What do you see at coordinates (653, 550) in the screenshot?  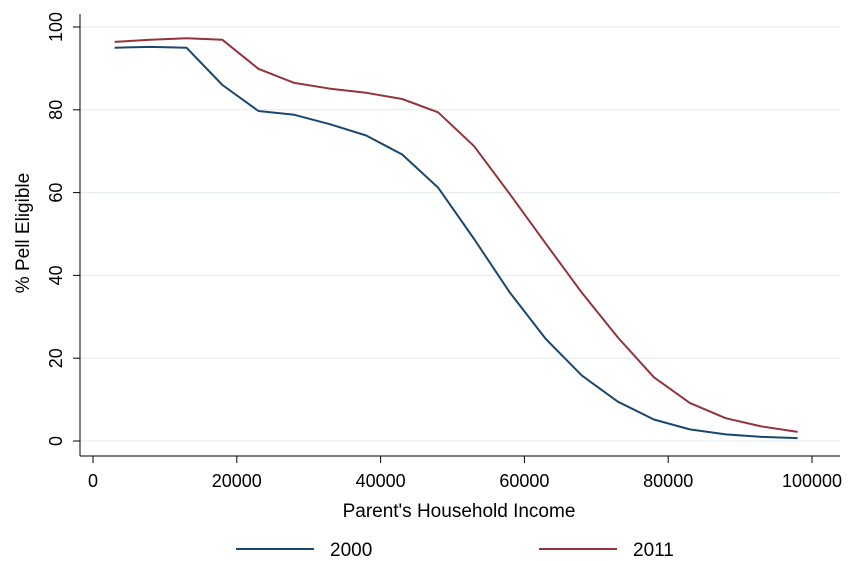 I see `legend-label-2011: 2011` at bounding box center [653, 550].